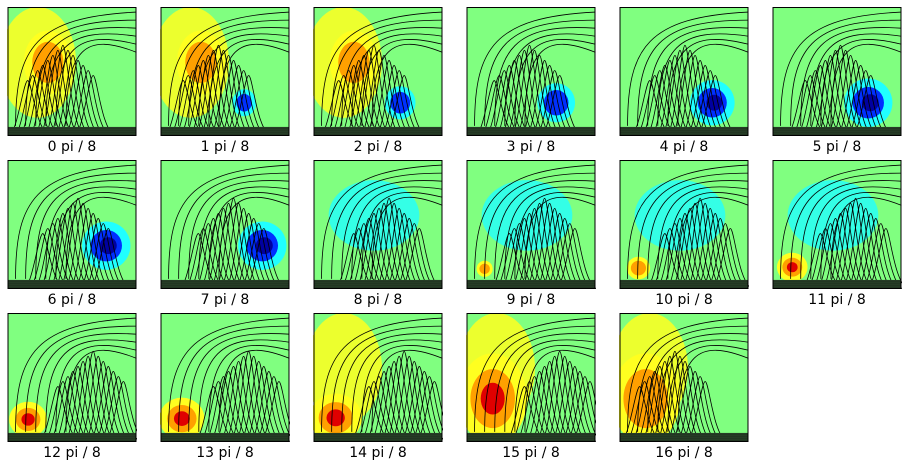 This screenshot has width=907, height=467. I want to click on phase-panel: 2 pi / 8, so click(378, 82).